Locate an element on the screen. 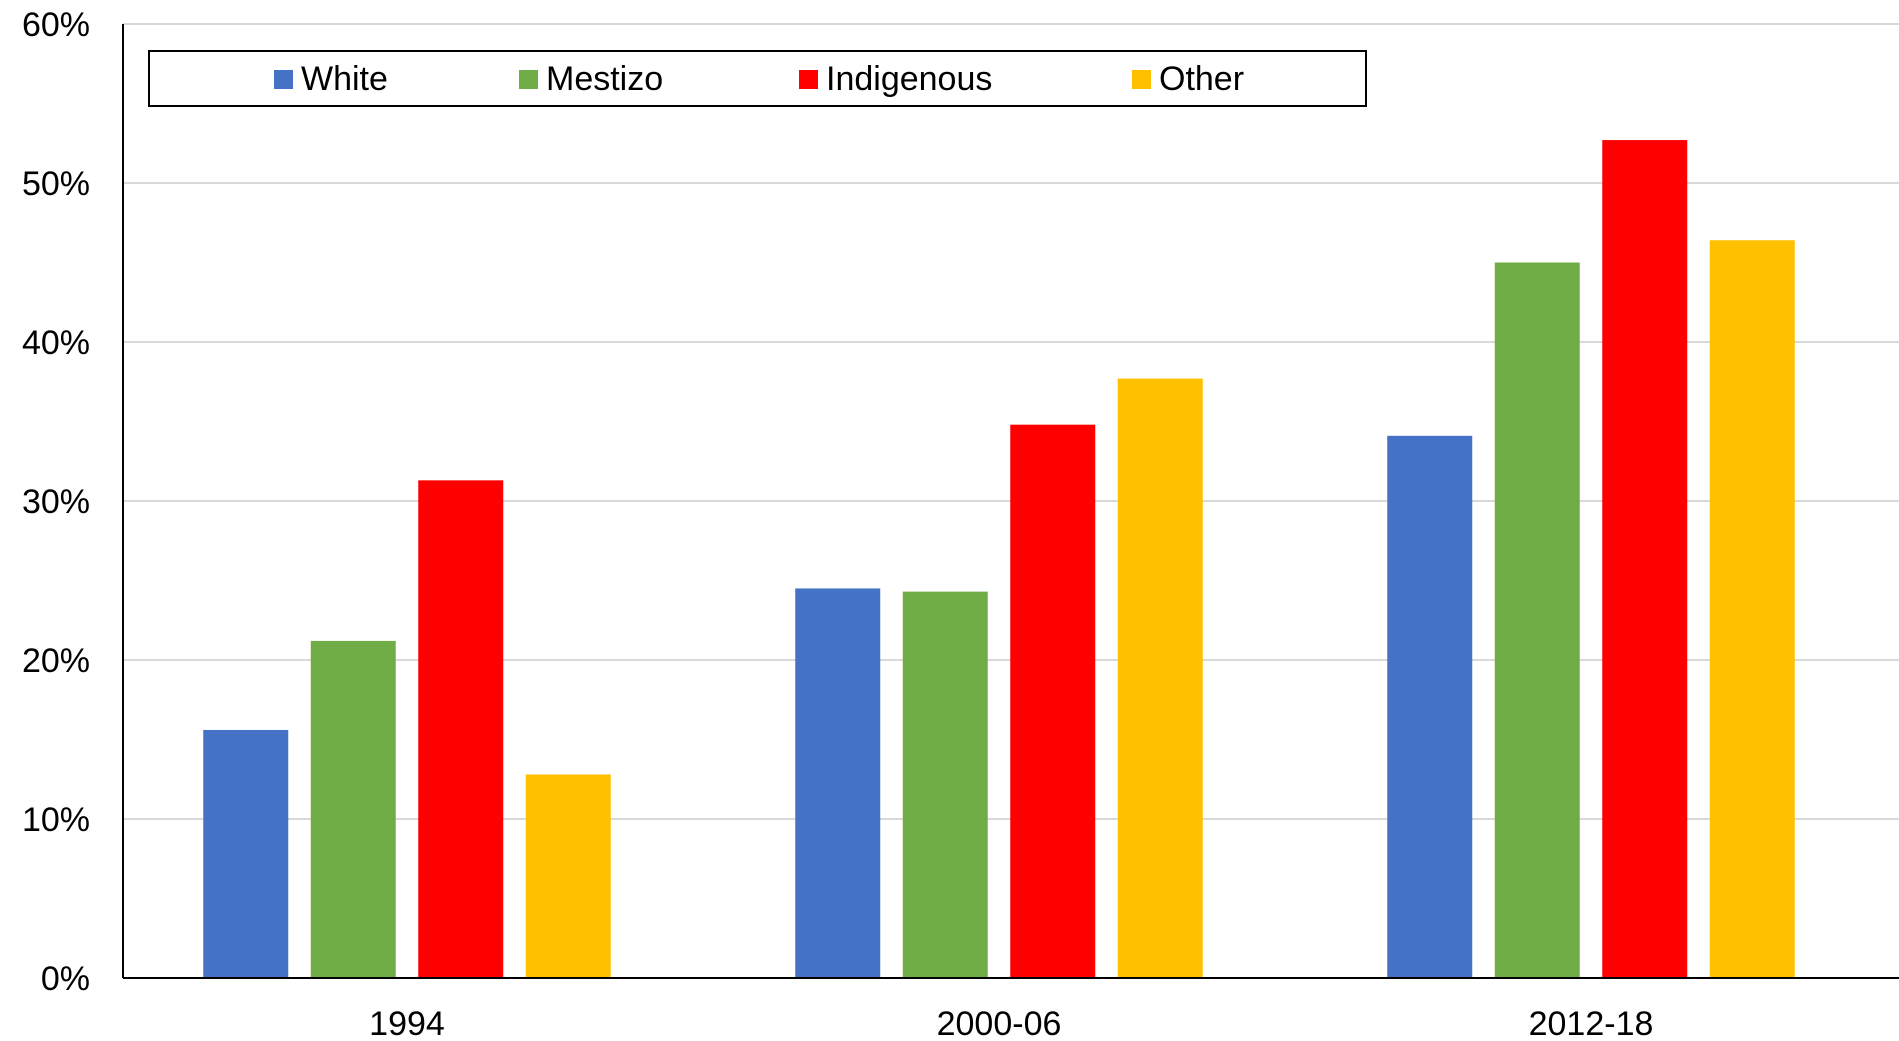  legend-label-indigenous: Indigenous is located at coordinates (909, 79).